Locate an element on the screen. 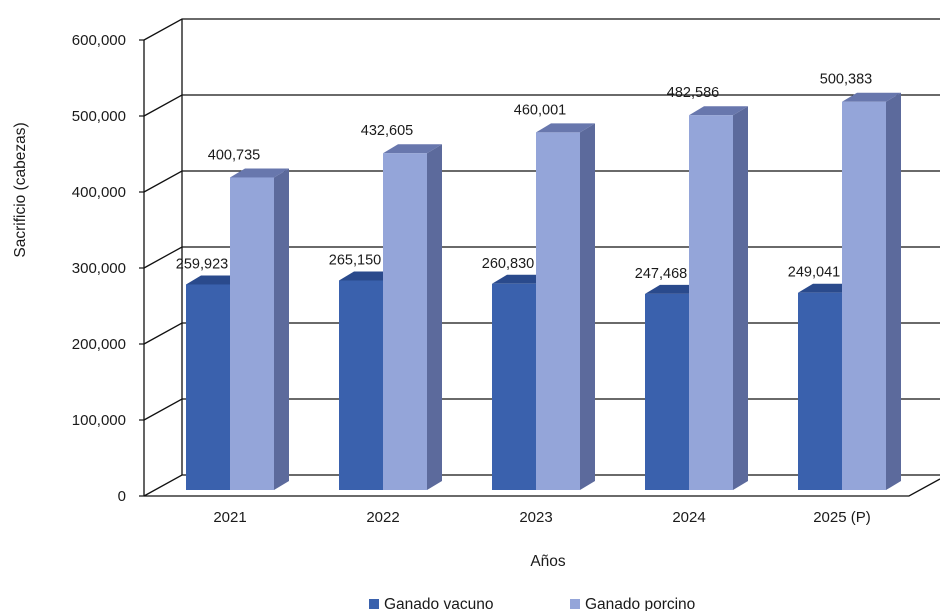 Image resolution: width=940 pixels, height=611 pixels. data-label: 260,830 is located at coordinates (508, 264).